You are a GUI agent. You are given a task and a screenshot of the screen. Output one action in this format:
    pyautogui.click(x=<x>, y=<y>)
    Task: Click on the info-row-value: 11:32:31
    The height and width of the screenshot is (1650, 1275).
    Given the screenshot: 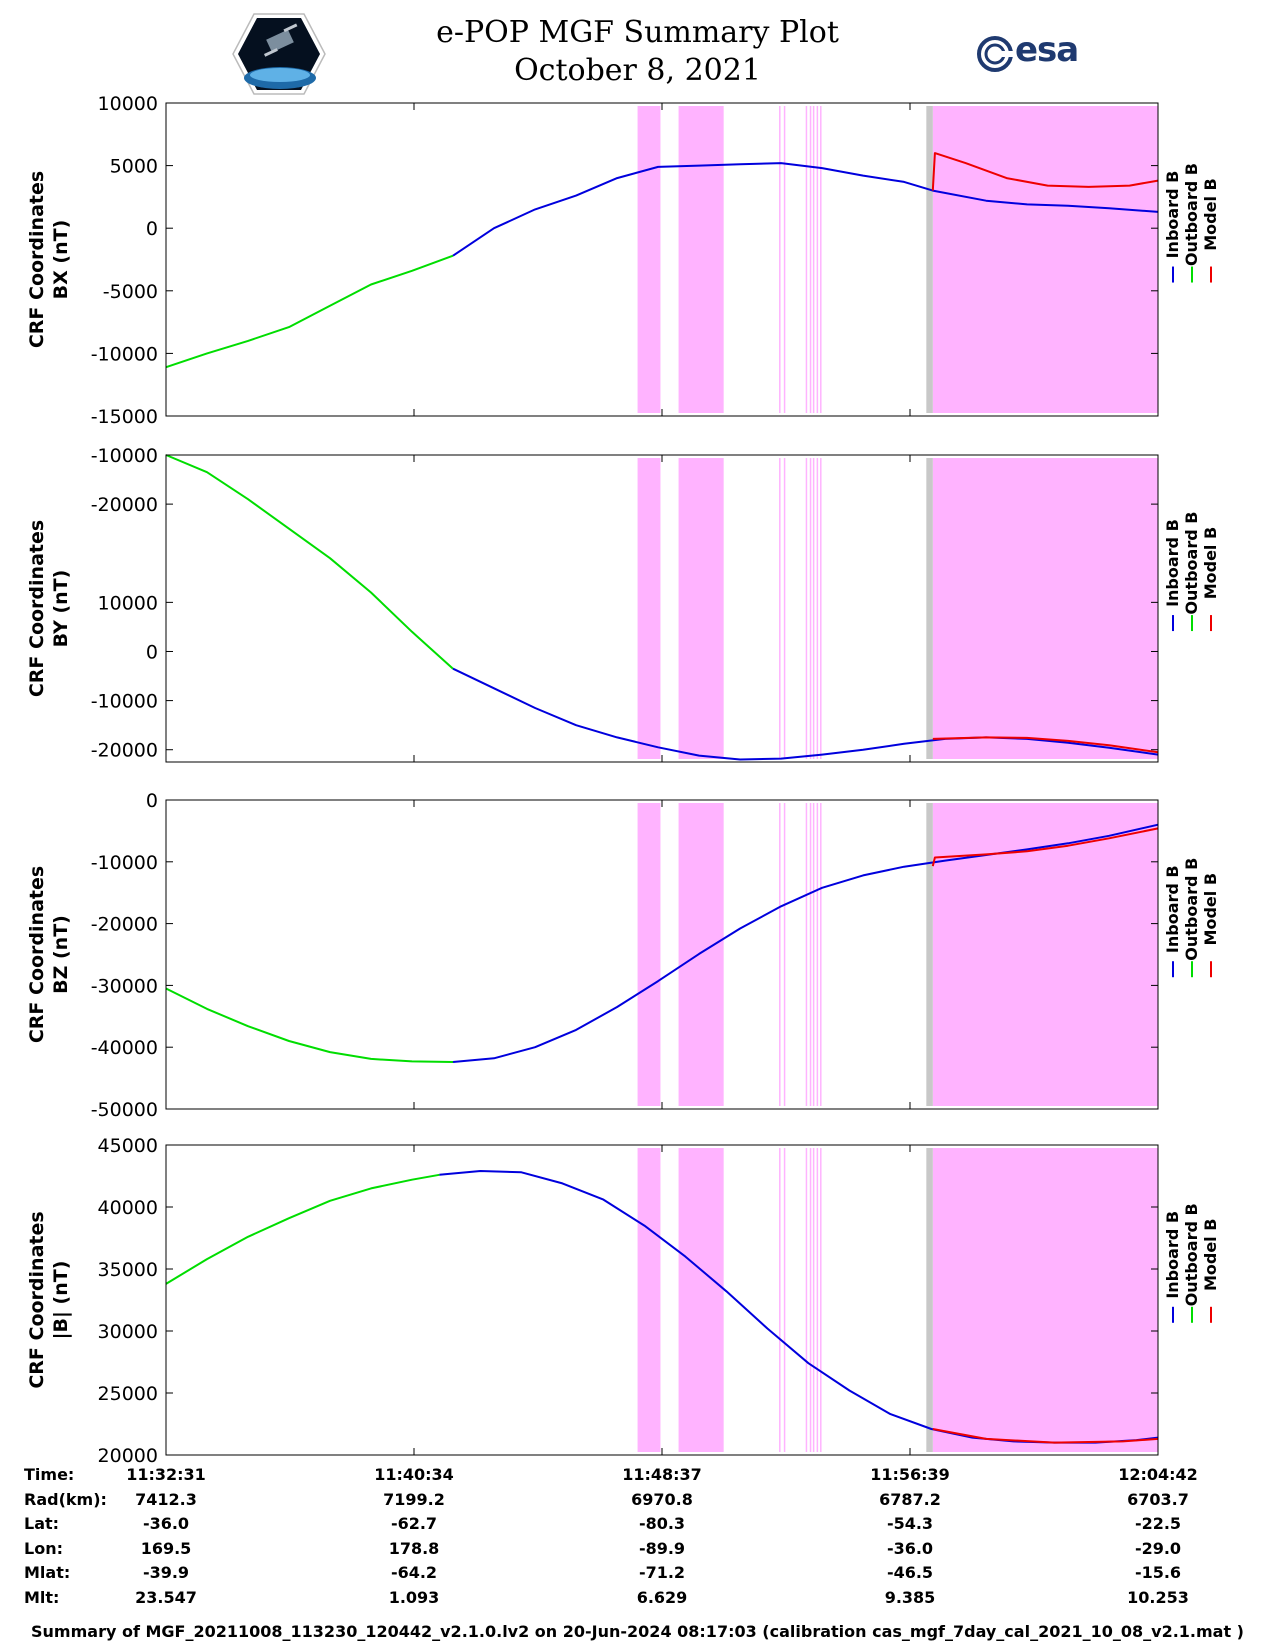 What is the action you would take?
    pyautogui.click(x=166, y=1474)
    